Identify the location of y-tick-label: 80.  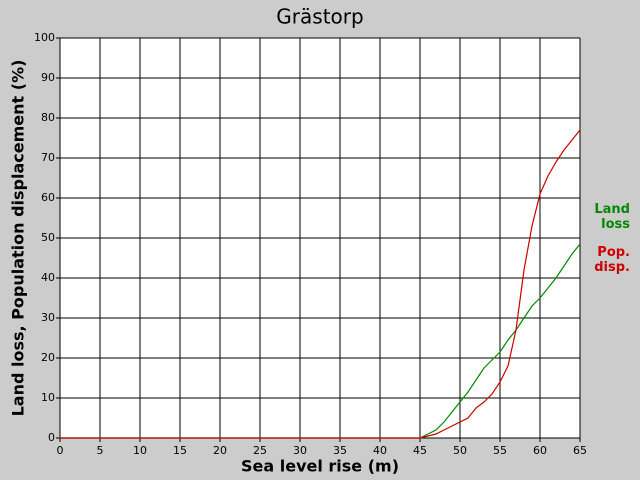
(48, 117).